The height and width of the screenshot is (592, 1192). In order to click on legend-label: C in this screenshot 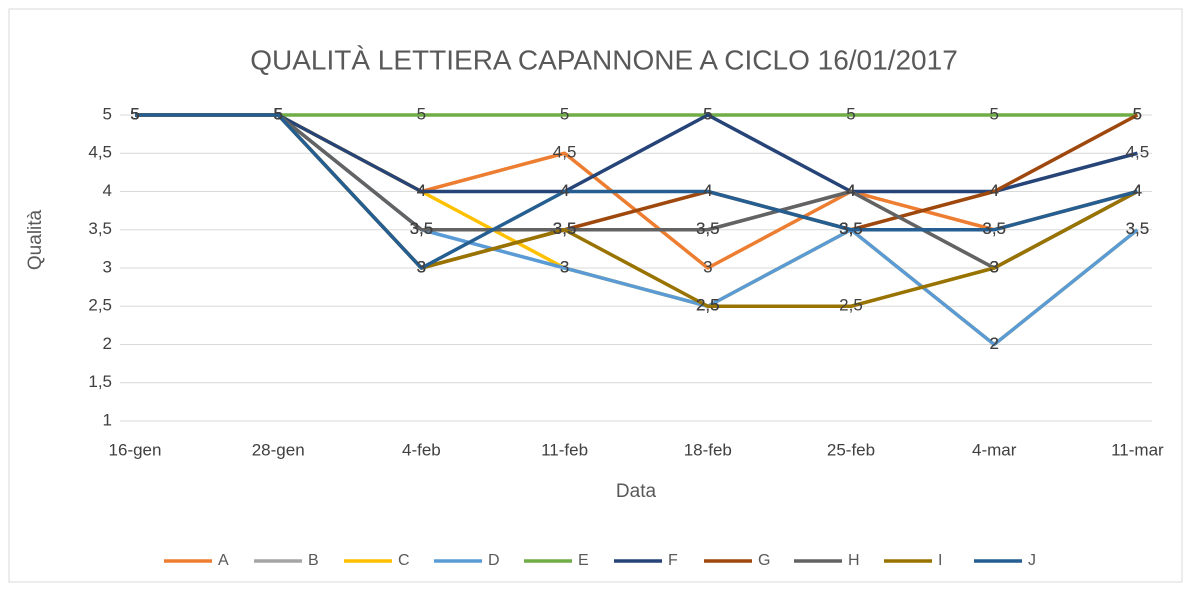, I will do `click(404, 560)`.